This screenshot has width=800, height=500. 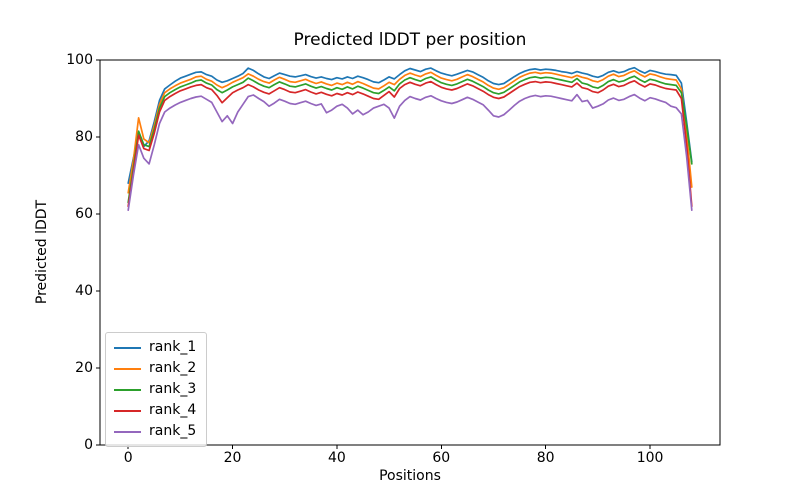 I want to click on y-tick-label: 0, so click(x=88, y=444).